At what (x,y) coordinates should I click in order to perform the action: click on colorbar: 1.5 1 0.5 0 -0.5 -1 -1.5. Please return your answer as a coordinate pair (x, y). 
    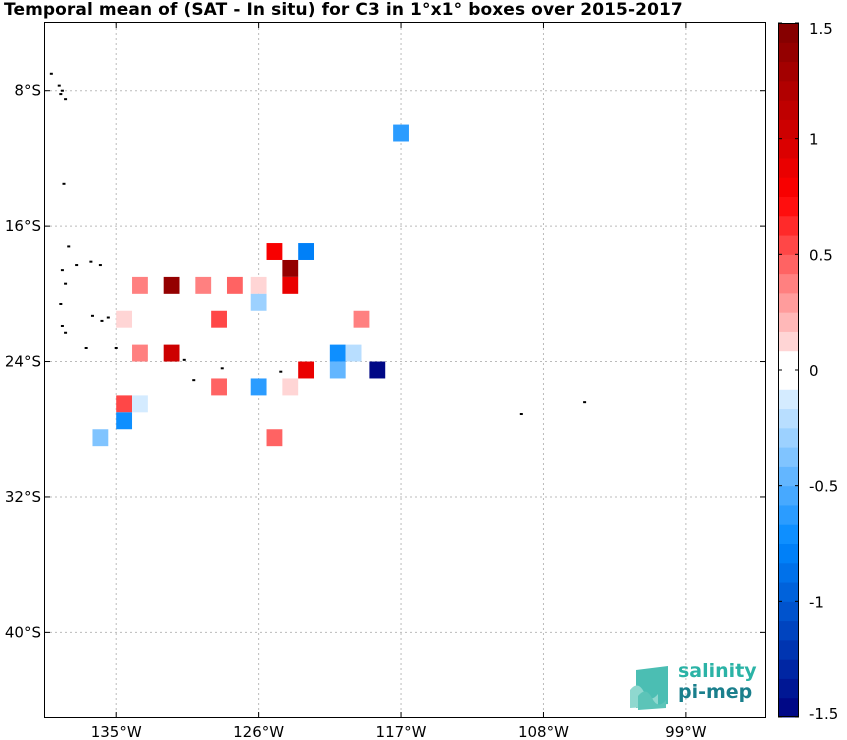
    Looking at the image, I should click on (808, 371).